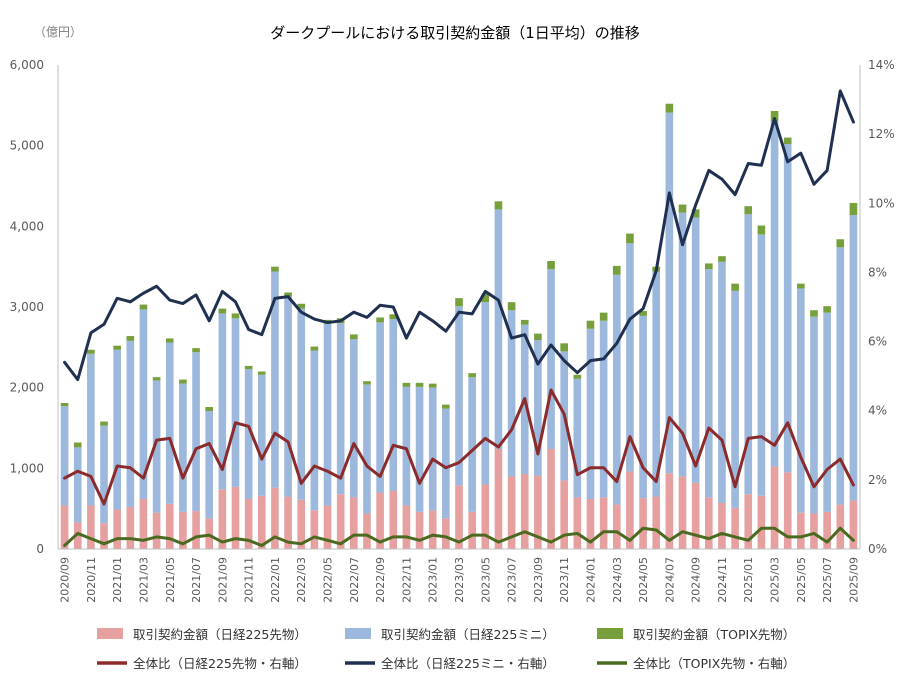 The image size is (910, 684). What do you see at coordinates (65, 580) in the screenshot?
I see `x-tick-label: 2020/09` at bounding box center [65, 580].